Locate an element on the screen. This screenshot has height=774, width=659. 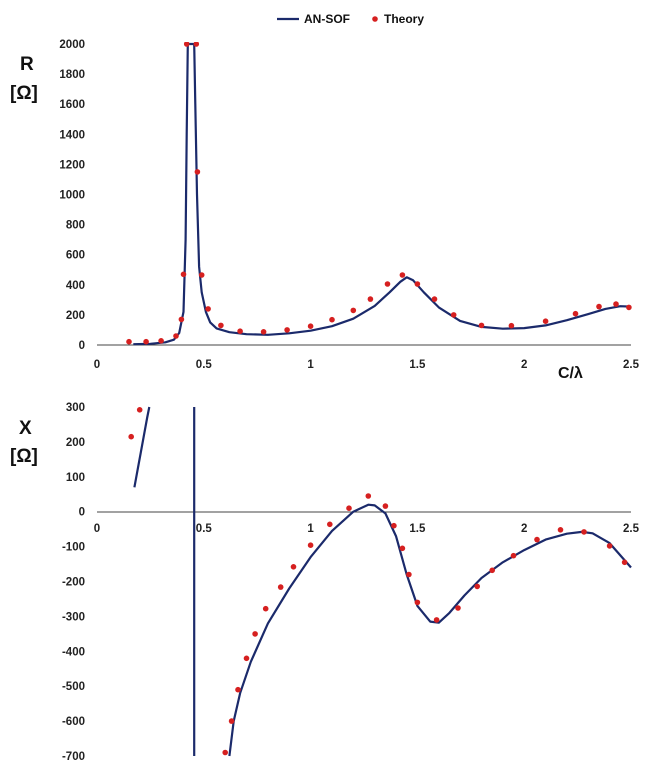
series-line-an-sof is located at coordinates (142, 447).